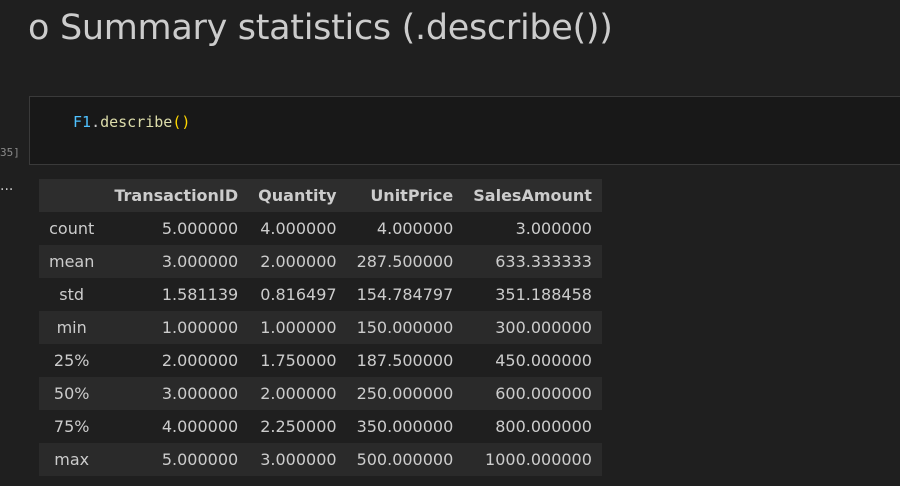  What do you see at coordinates (532, 327) in the screenshot?
I see `table-cell: 300.000000` at bounding box center [532, 327].